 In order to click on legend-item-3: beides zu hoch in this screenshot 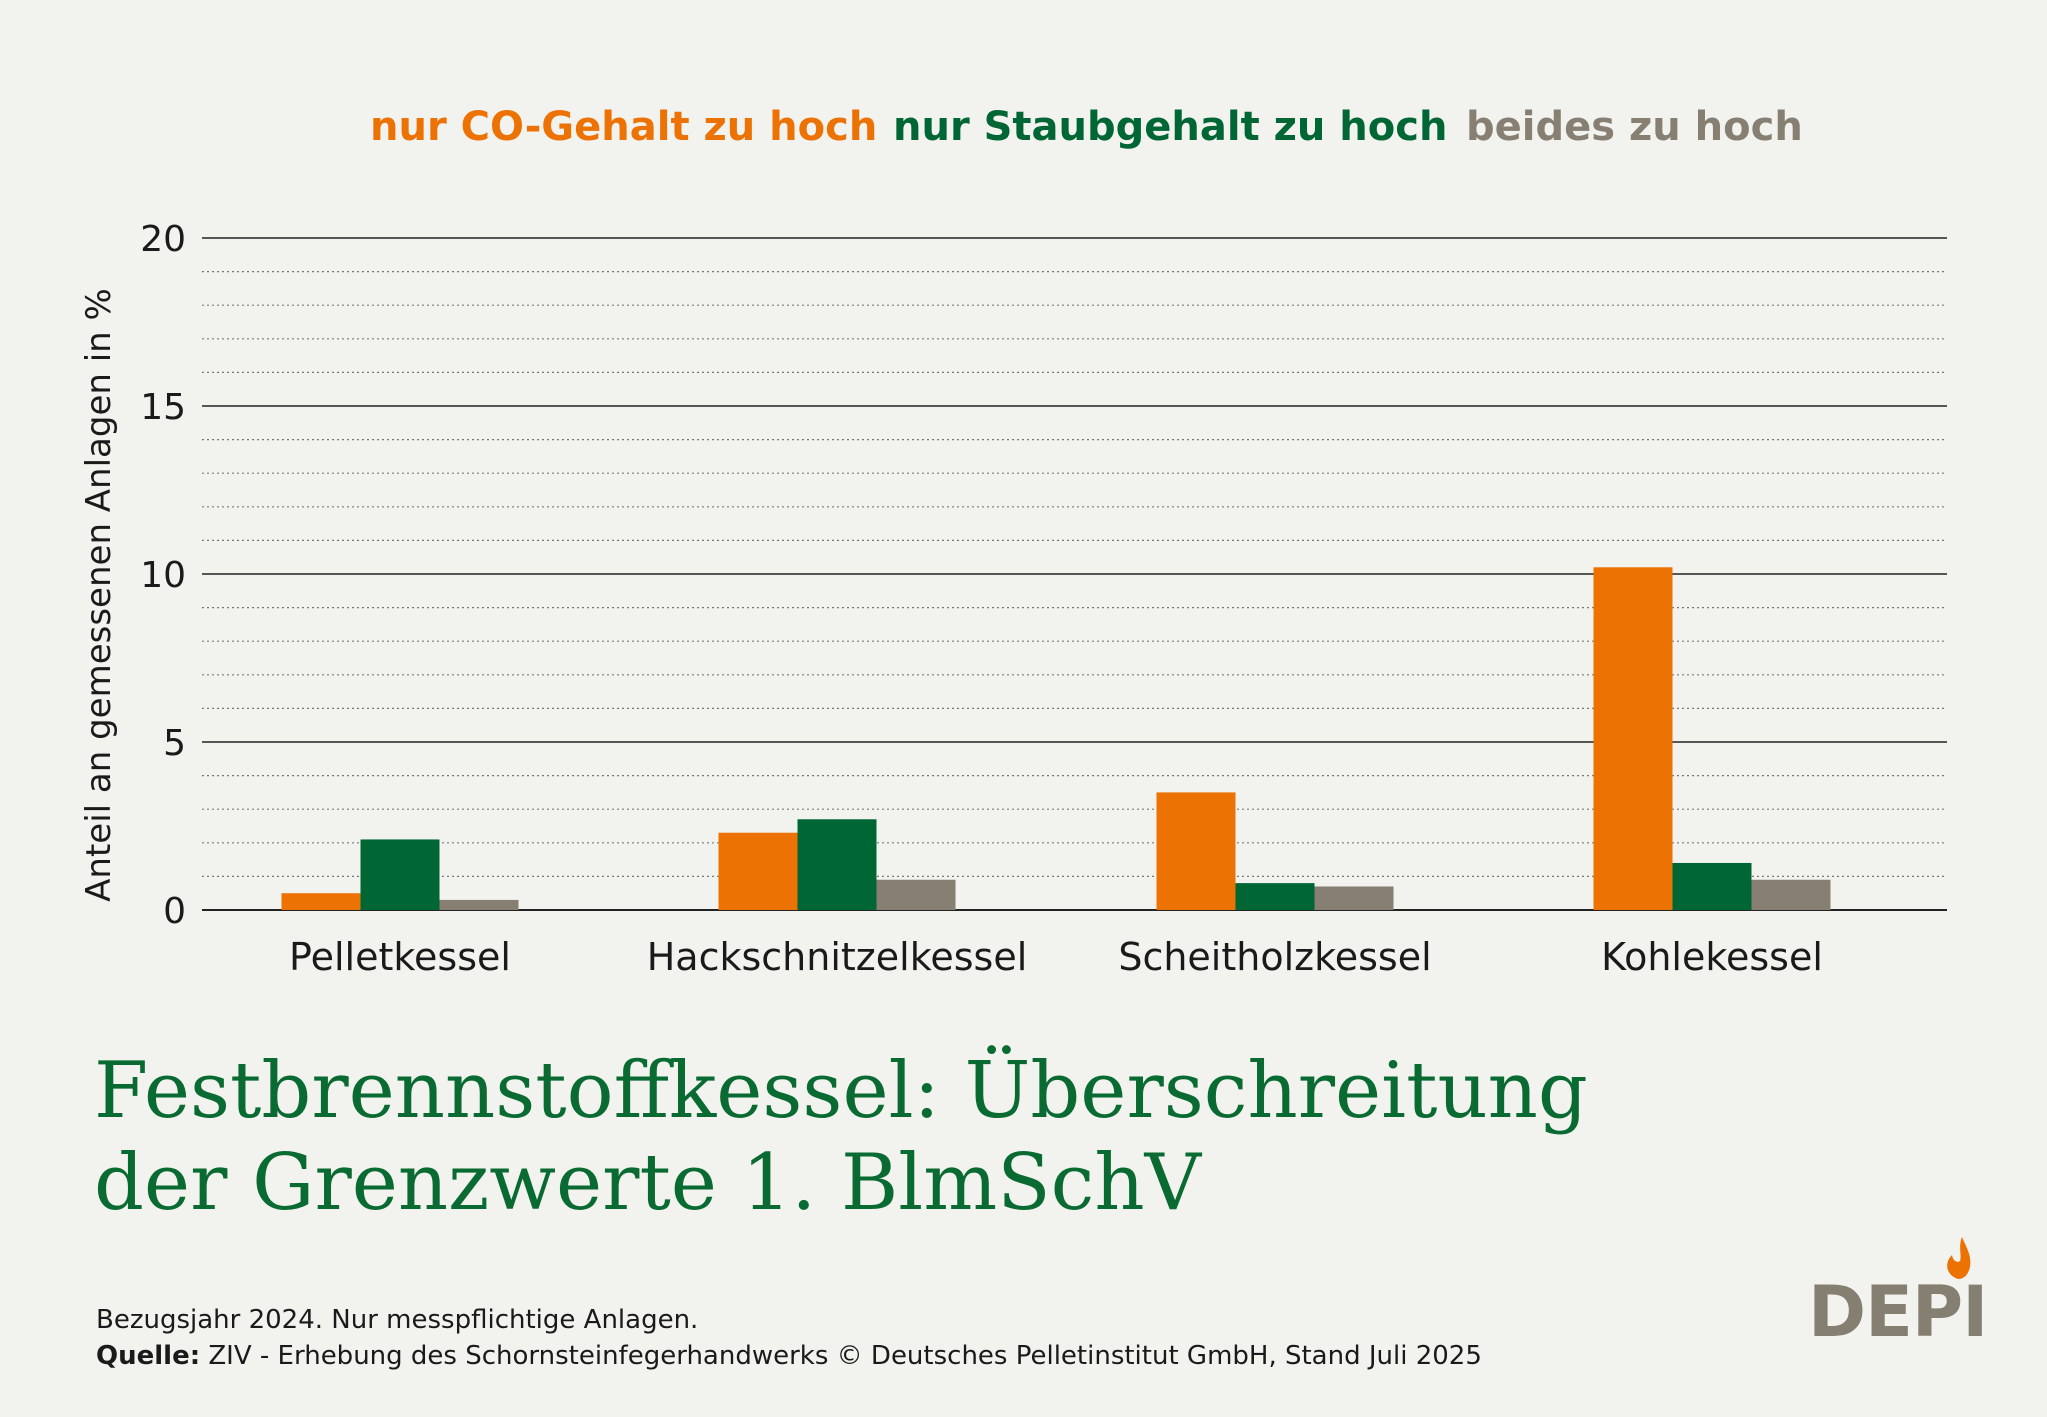, I will do `click(1634, 127)`.